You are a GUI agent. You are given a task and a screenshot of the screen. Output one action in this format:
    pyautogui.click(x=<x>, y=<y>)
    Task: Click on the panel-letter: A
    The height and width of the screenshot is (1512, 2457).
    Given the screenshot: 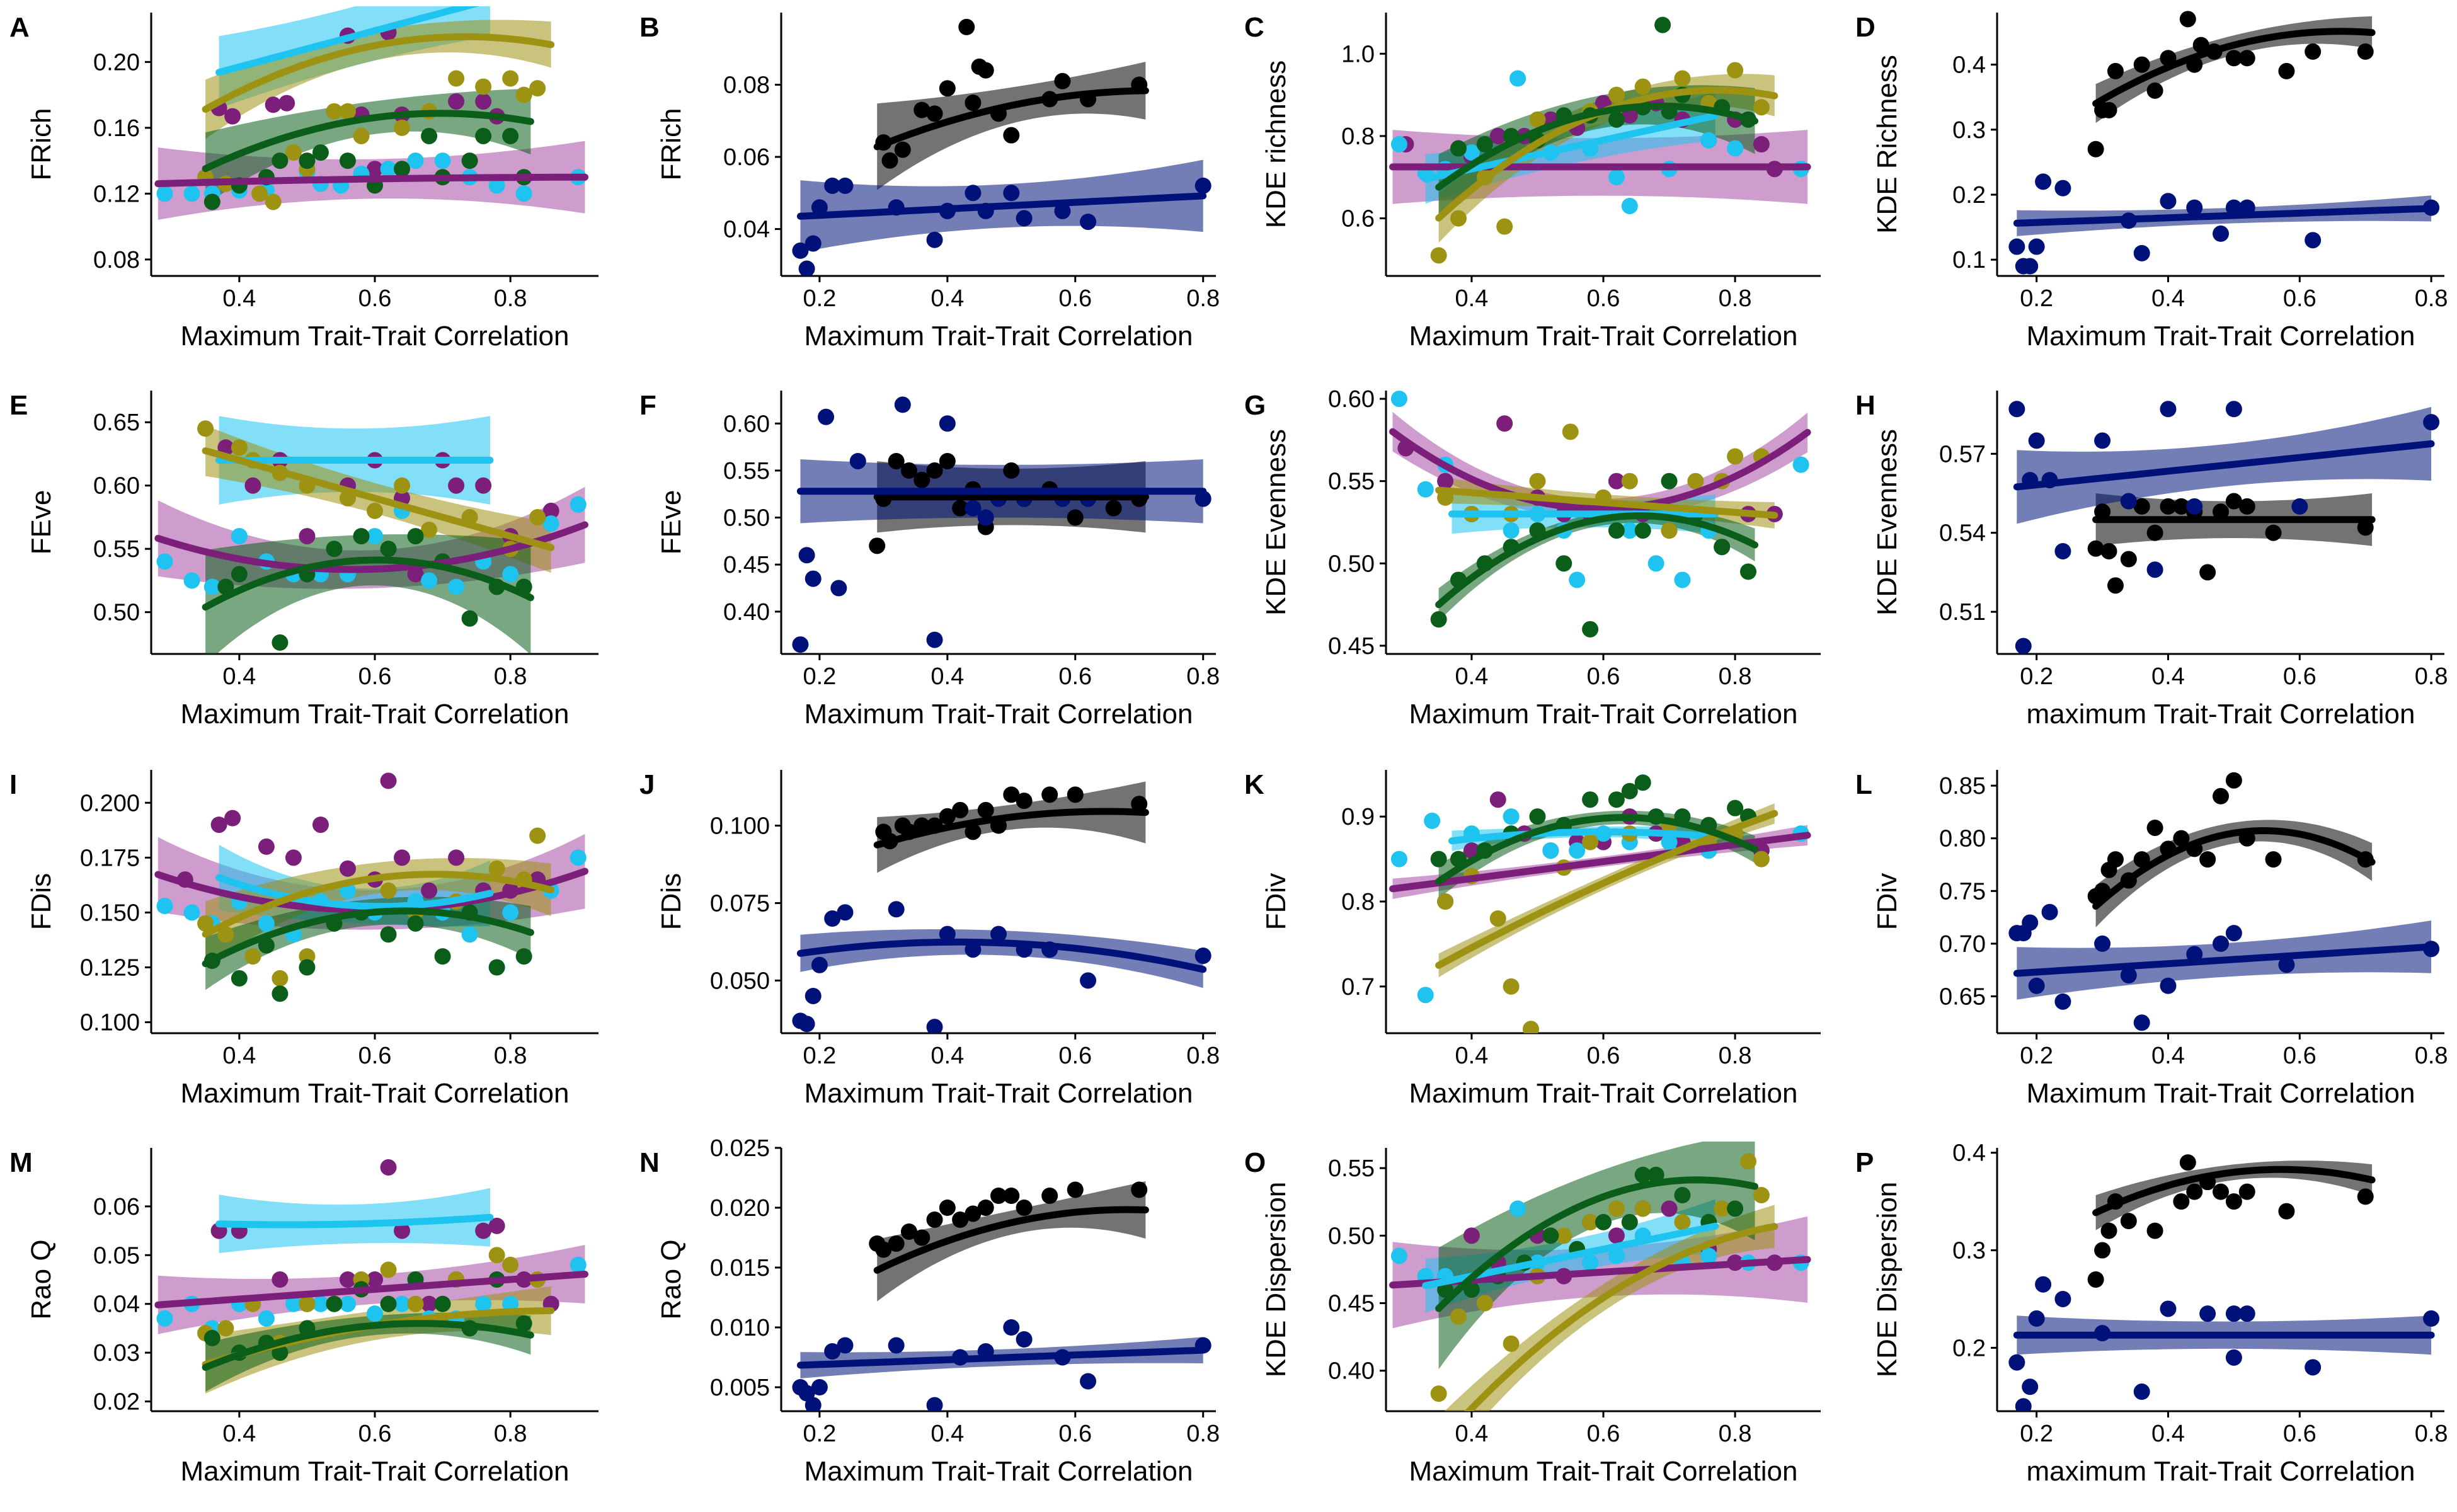 What is the action you would take?
    pyautogui.click(x=19, y=27)
    